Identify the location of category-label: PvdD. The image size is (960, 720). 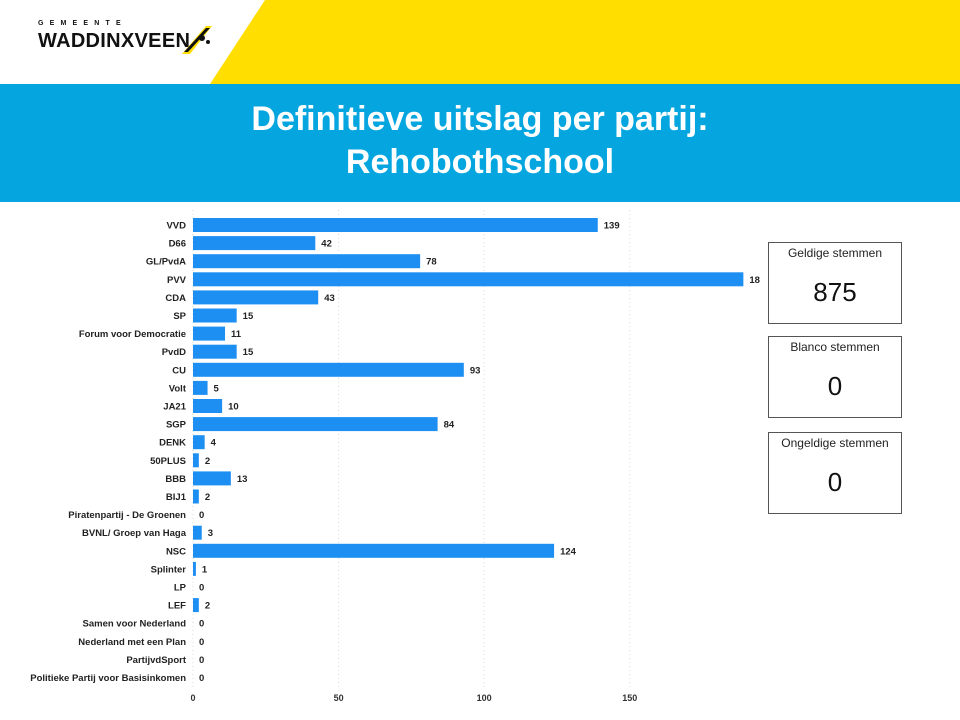
(174, 352).